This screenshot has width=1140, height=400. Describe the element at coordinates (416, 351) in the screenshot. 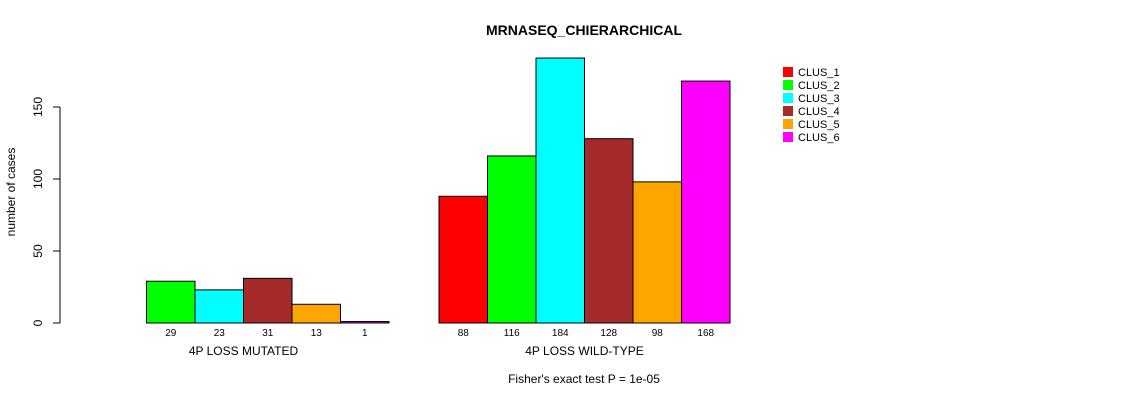

I see `group-labels: 4P LOSS MUTATED 4P LOSS WILD-TYPE` at that location.